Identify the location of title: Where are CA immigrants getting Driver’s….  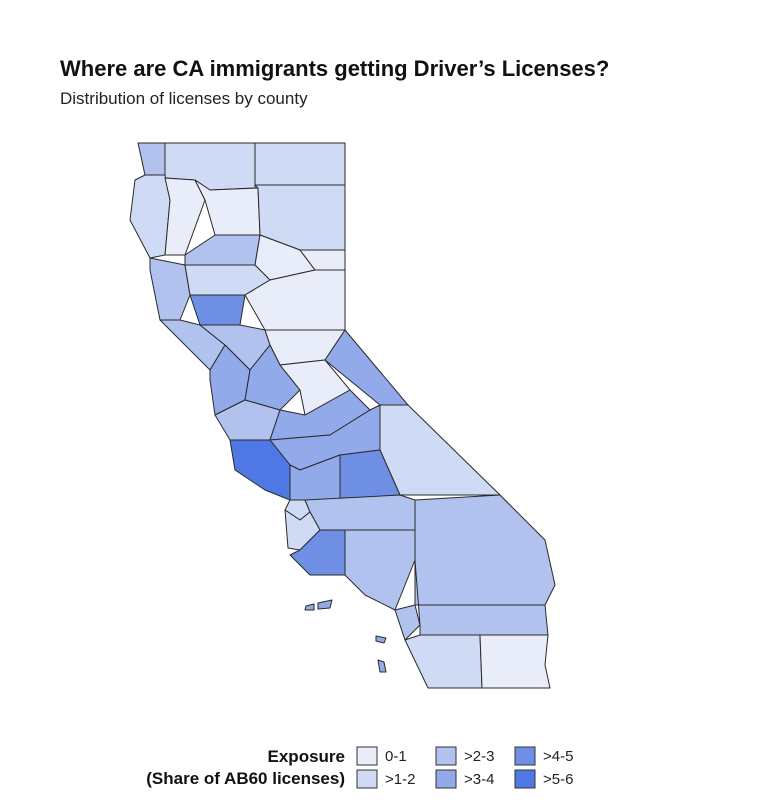
(334, 68).